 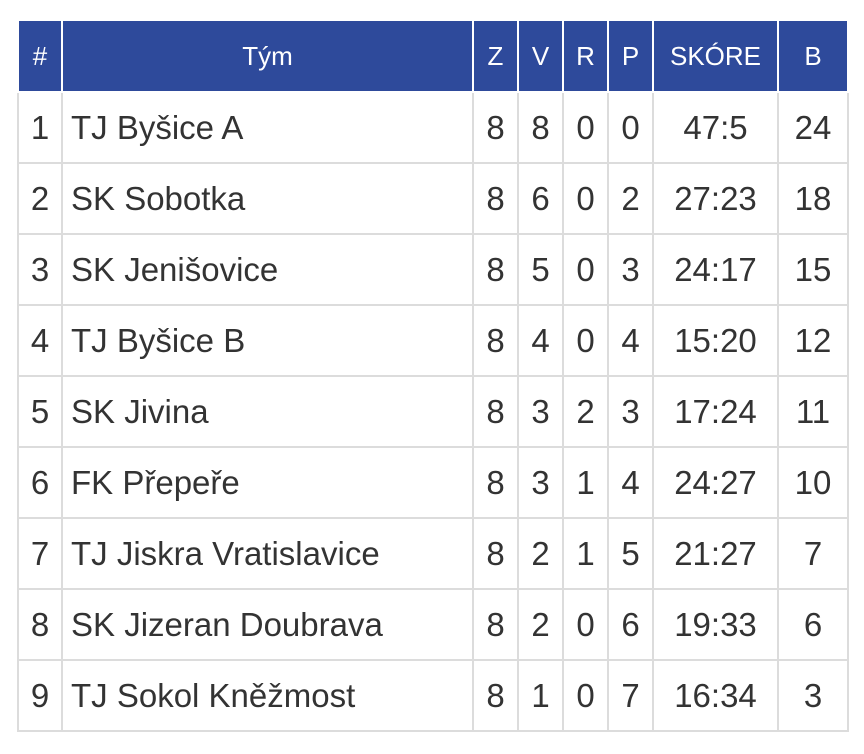 I want to click on cell-rank: 9, so click(x=40, y=695).